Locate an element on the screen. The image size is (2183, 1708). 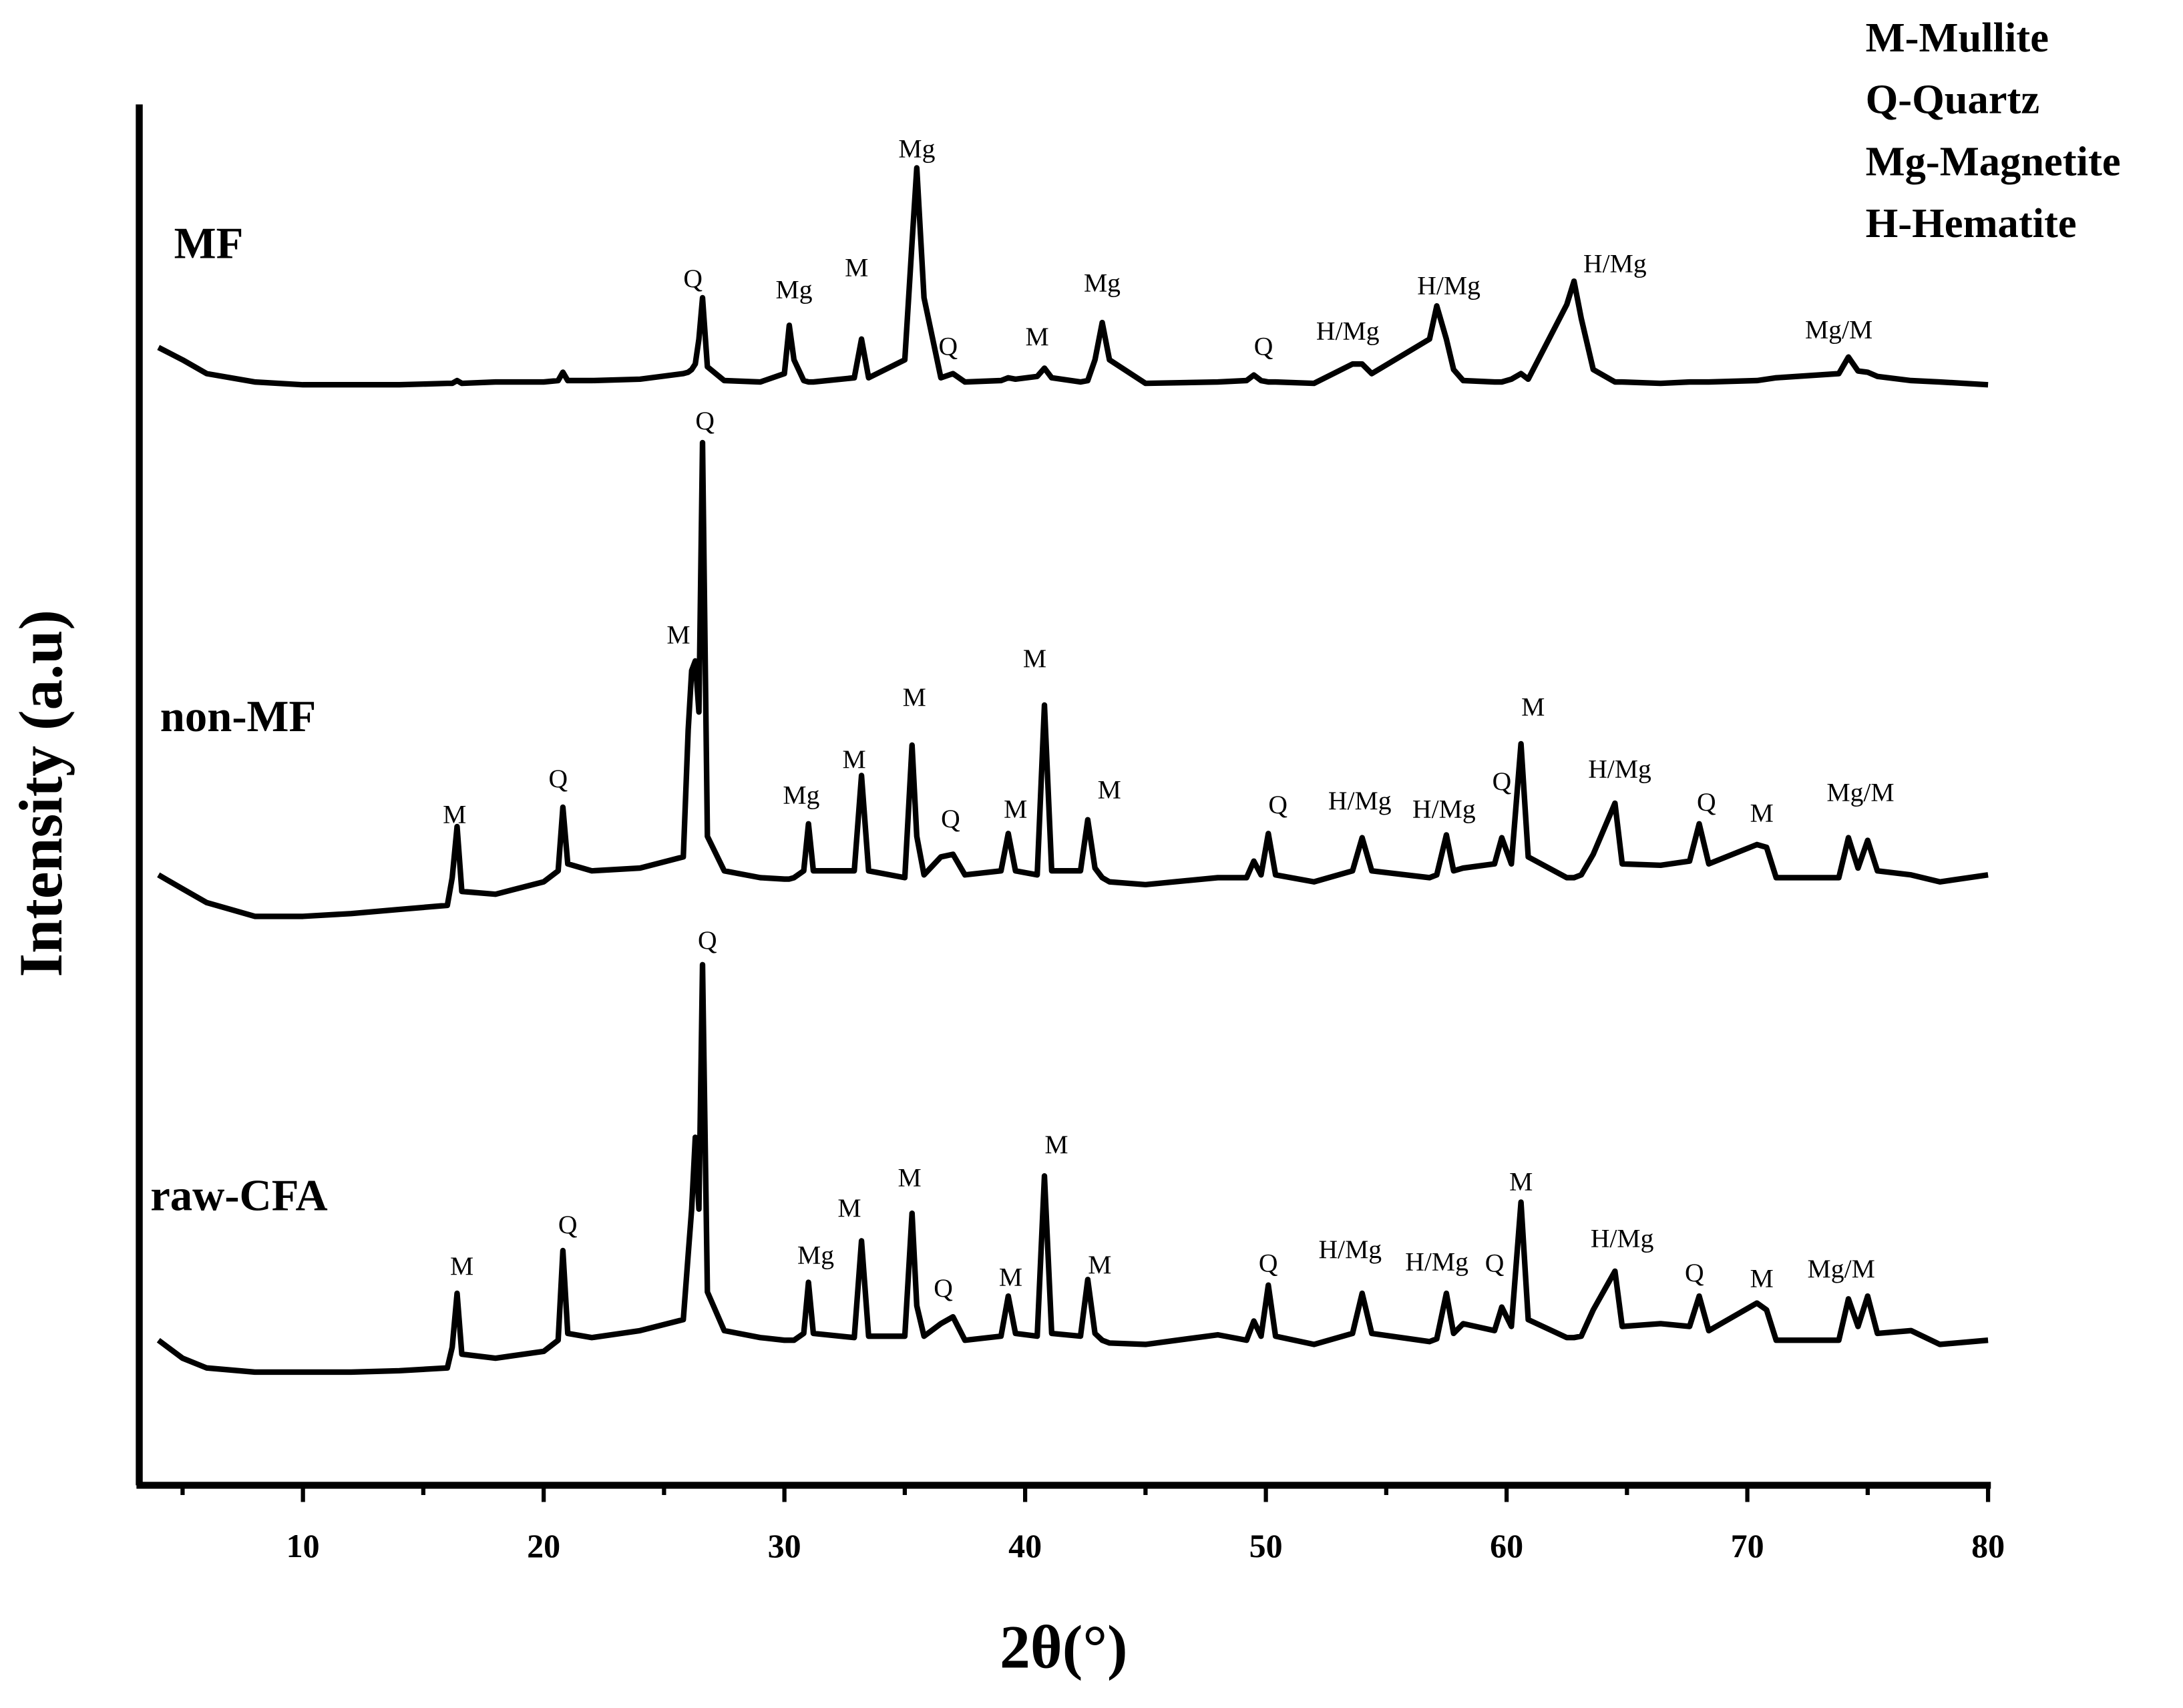
x-tick-label: 50 is located at coordinates (1266, 1545).